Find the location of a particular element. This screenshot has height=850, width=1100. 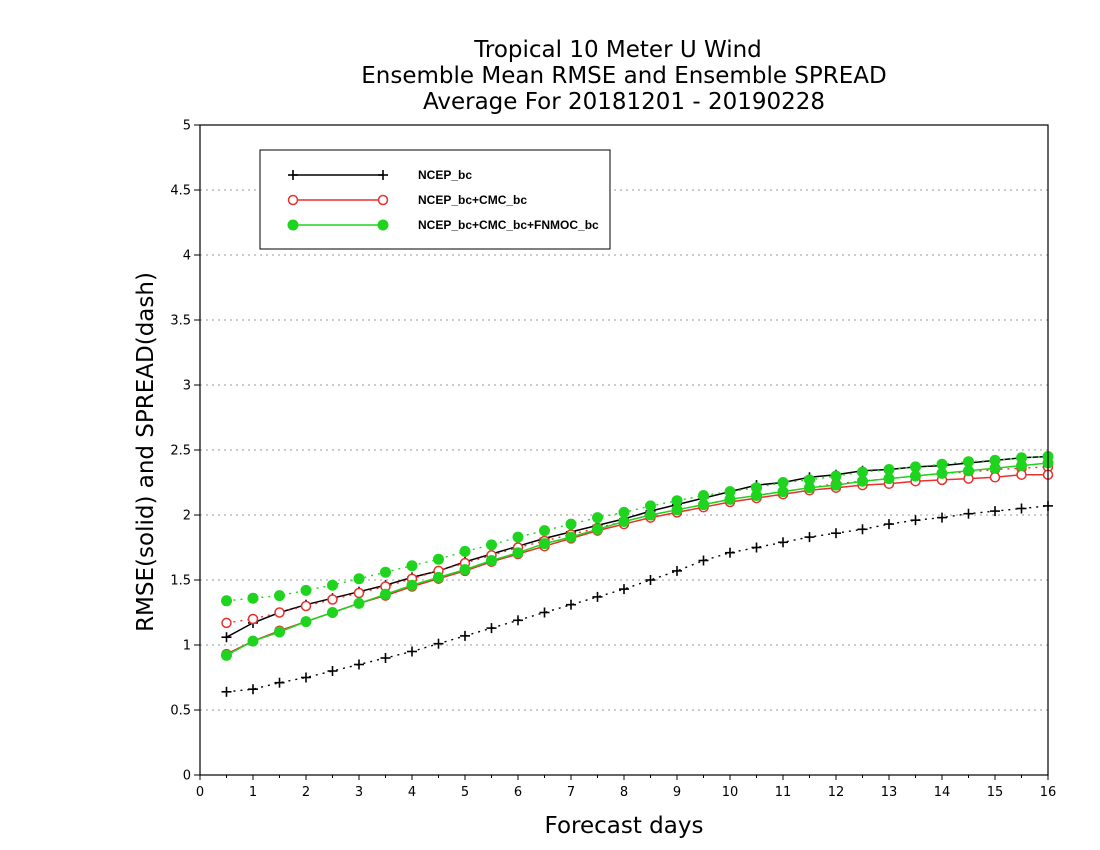

chart-title-line-2: Ensemble Mean RMSE and Ensemble SPREAD is located at coordinates (623, 76).